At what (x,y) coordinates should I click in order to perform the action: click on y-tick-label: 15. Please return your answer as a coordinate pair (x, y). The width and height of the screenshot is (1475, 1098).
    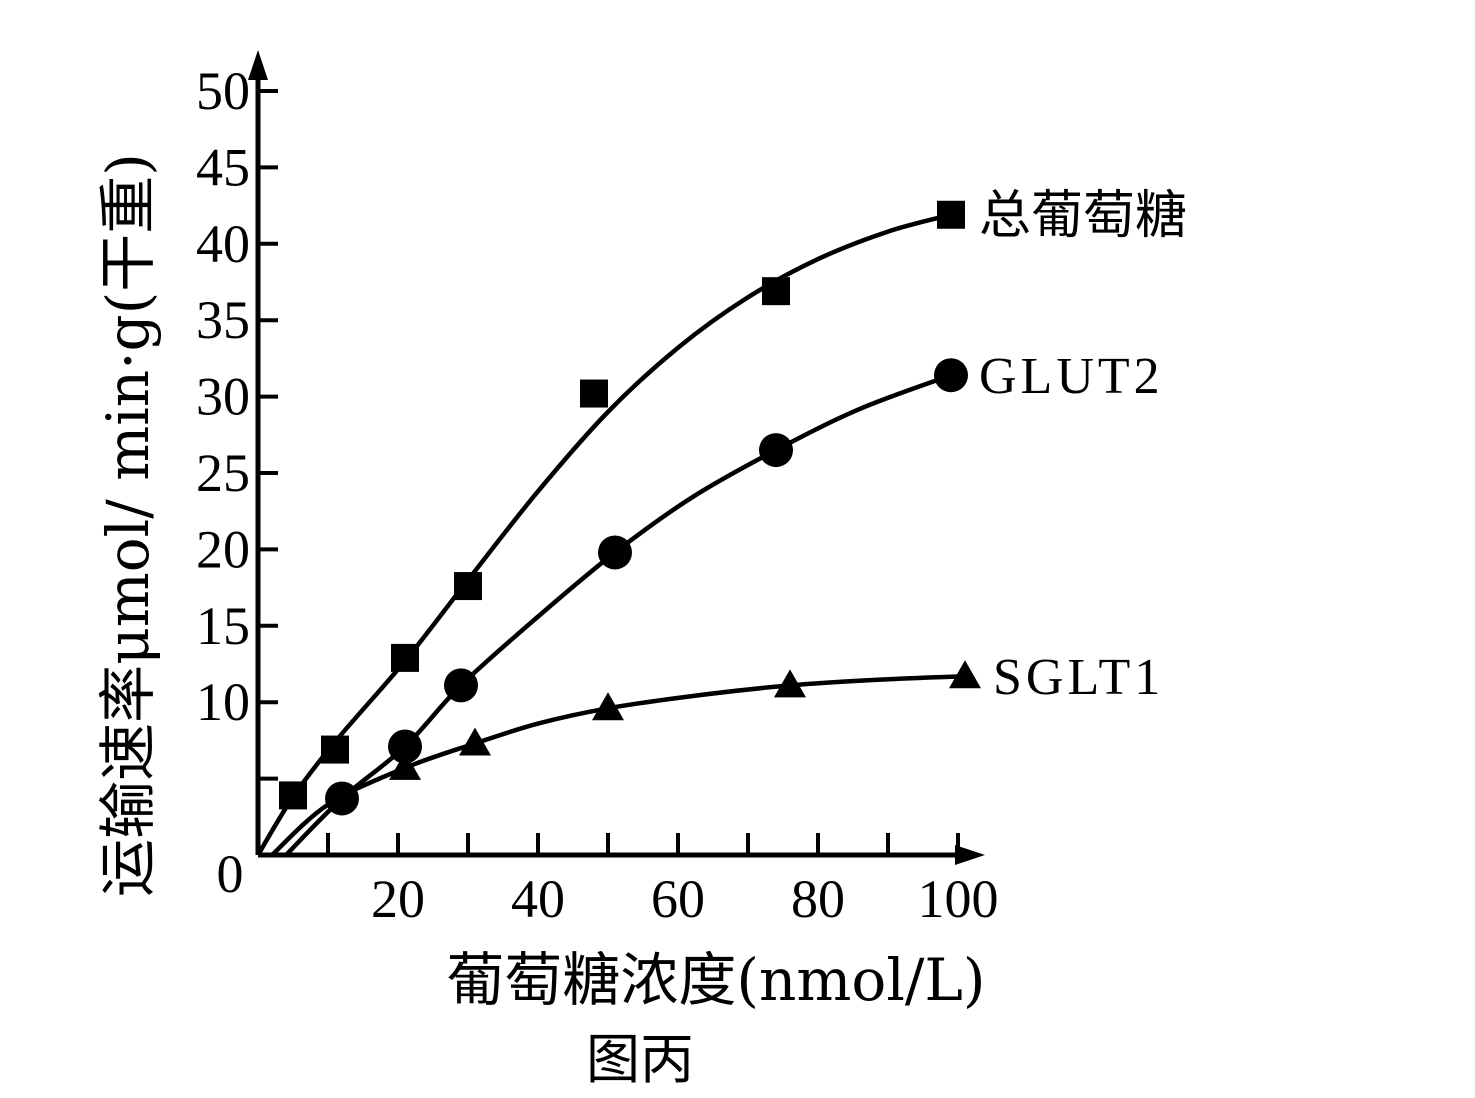
    Looking at the image, I should click on (223, 626).